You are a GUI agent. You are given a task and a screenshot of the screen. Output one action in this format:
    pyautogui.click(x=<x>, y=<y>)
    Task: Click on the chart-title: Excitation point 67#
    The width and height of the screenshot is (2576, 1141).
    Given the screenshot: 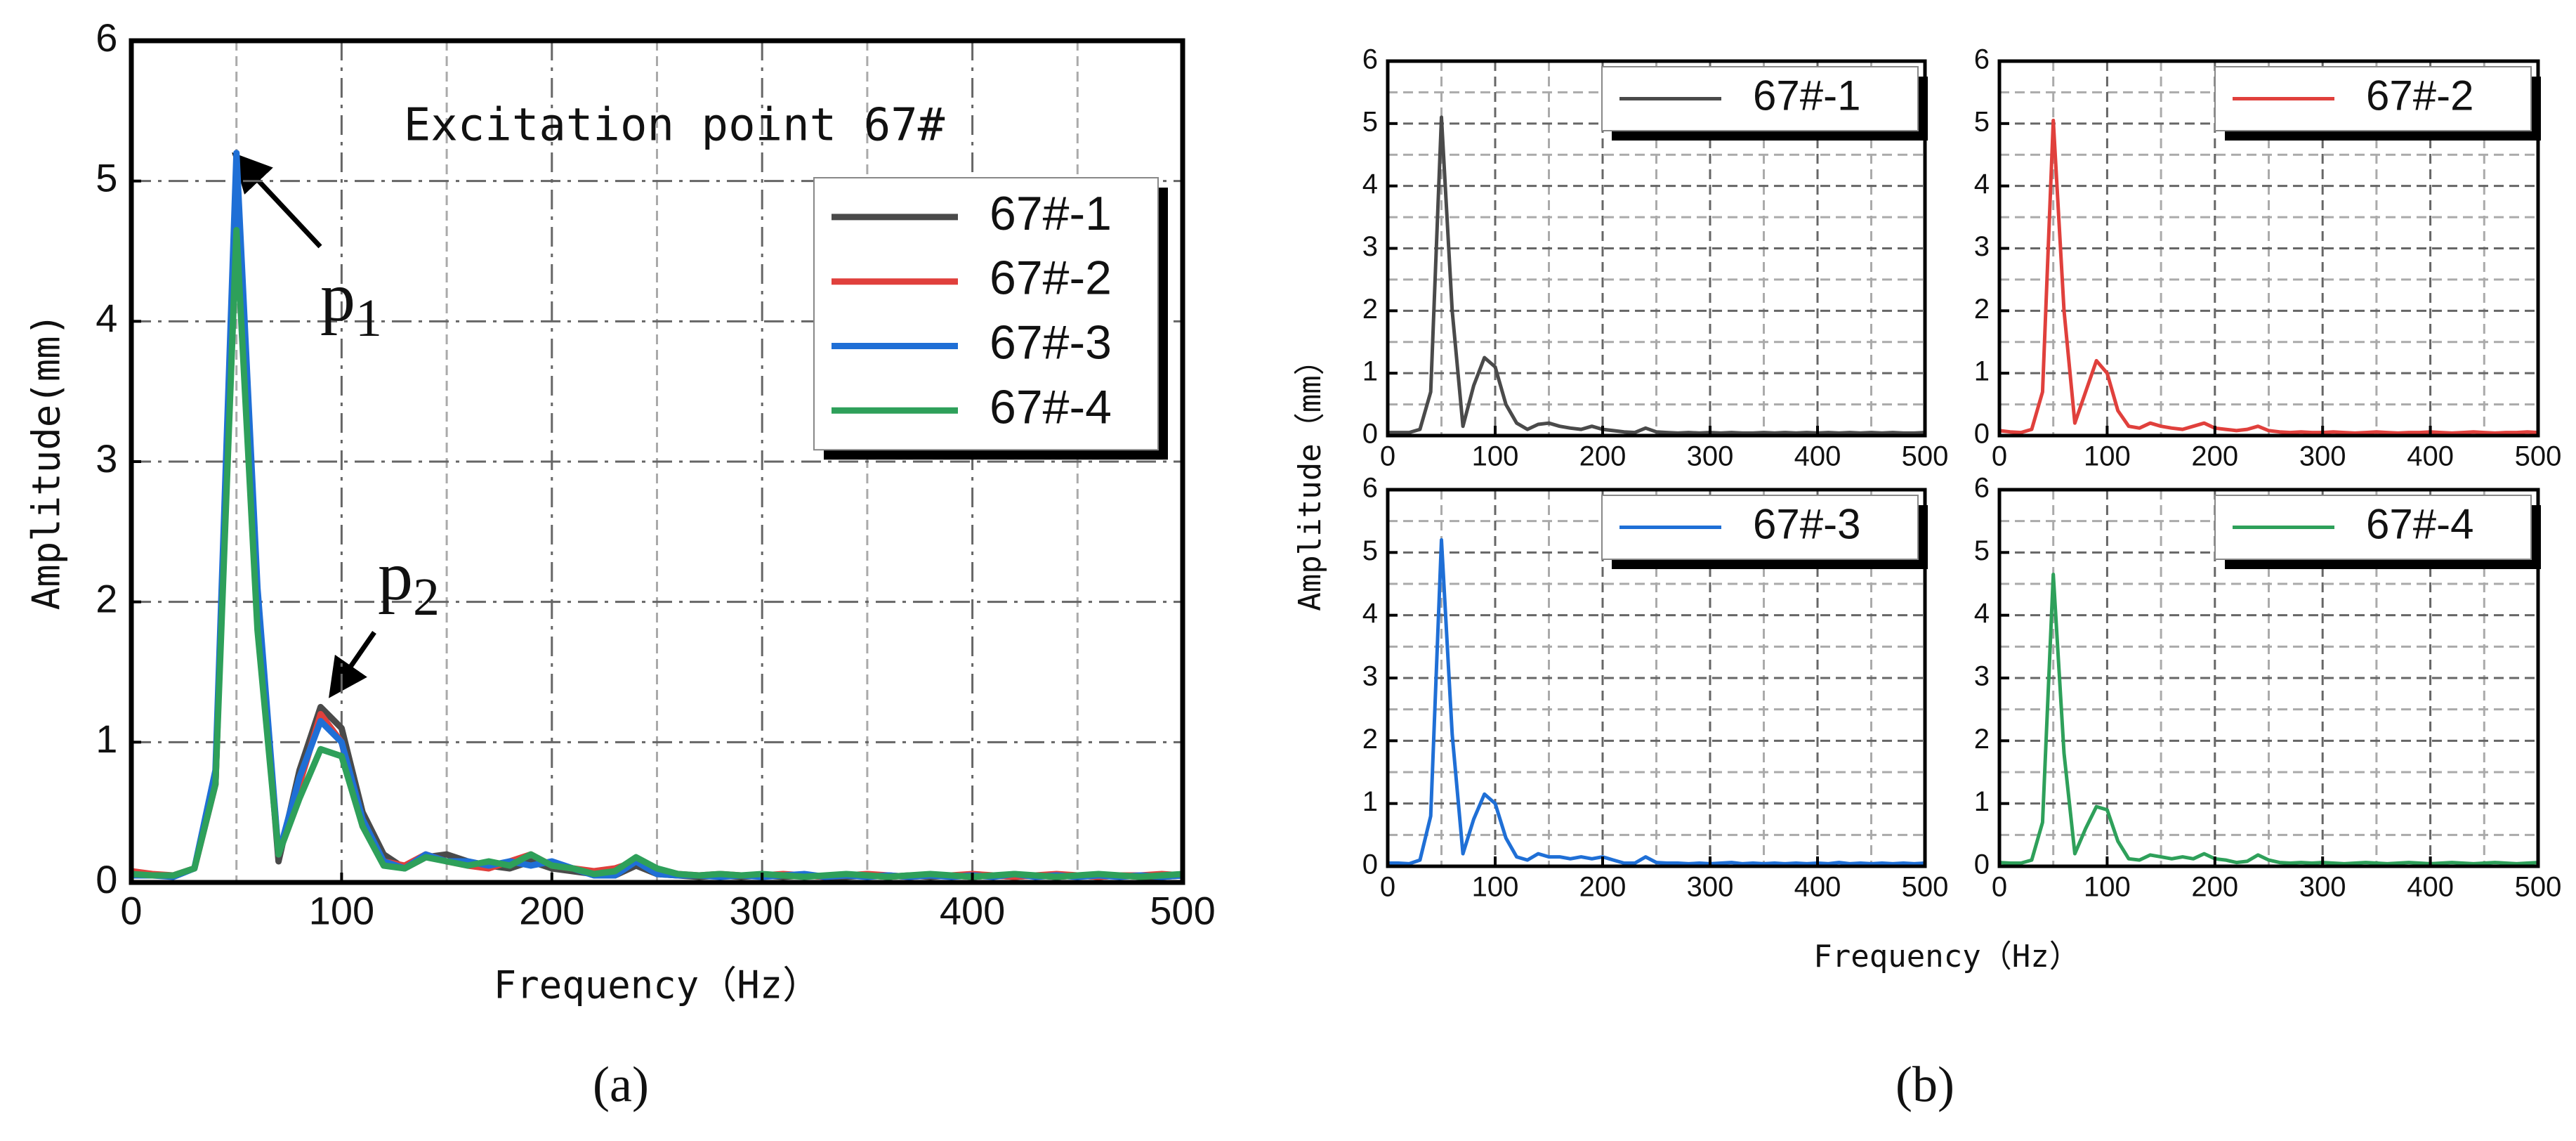 What is the action you would take?
    pyautogui.click(x=674, y=126)
    